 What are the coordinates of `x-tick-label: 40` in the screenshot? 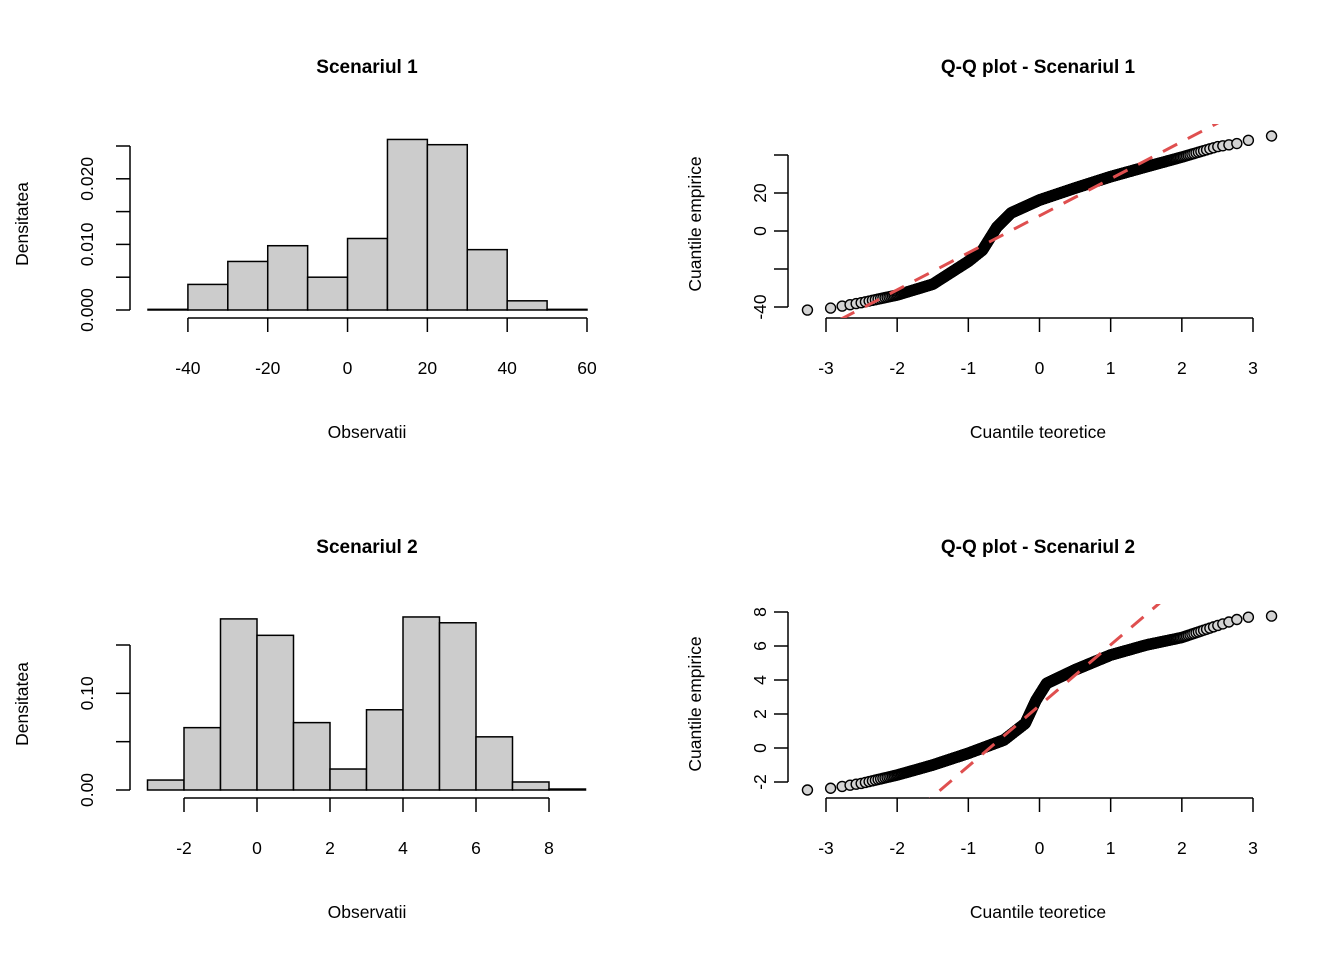 It's located at (507, 368).